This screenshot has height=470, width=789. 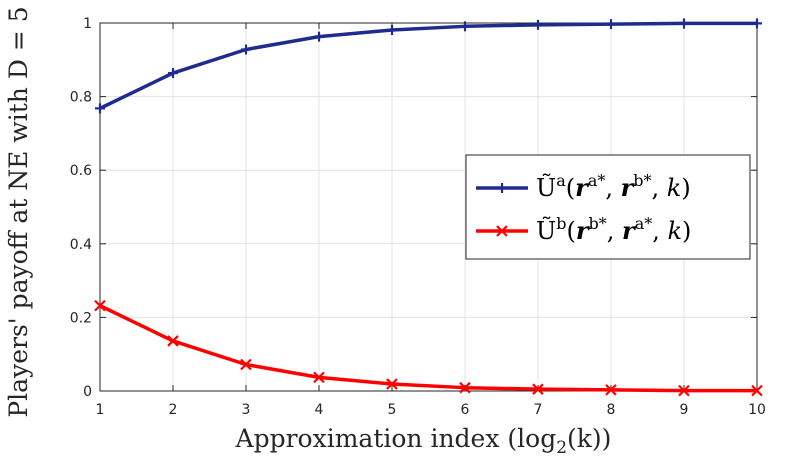 What do you see at coordinates (246, 410) in the screenshot?
I see `x-tick-label: 3` at bounding box center [246, 410].